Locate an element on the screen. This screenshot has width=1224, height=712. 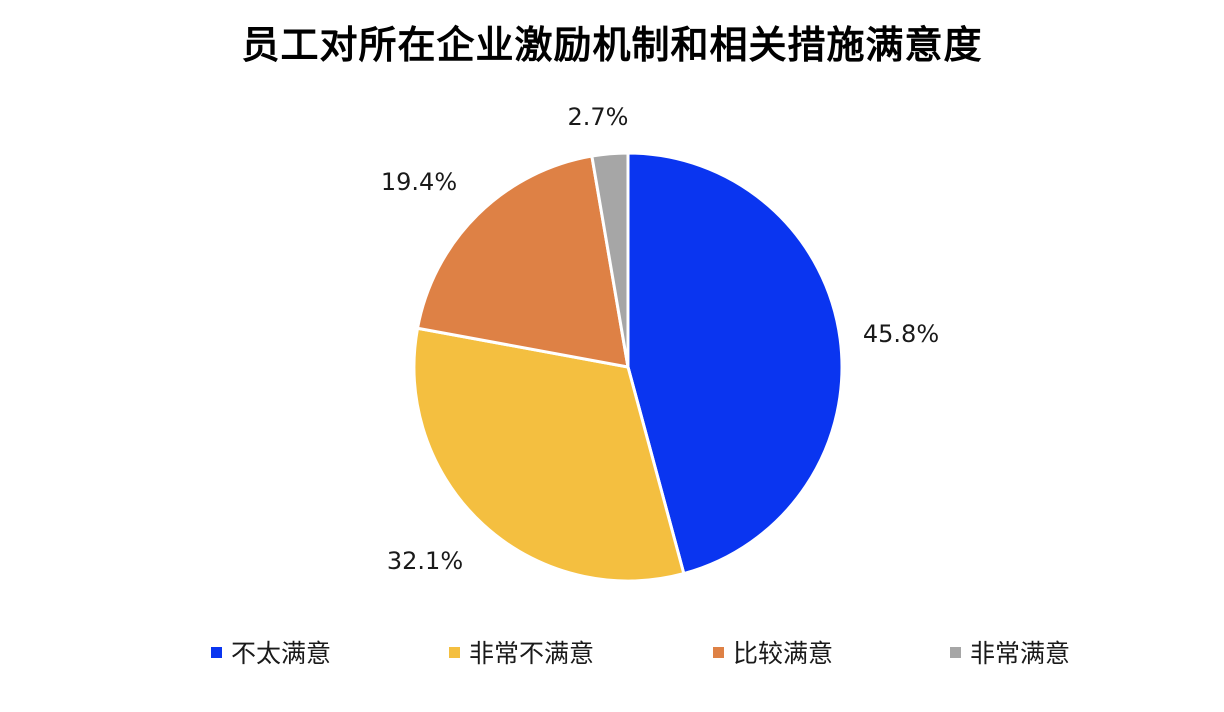
legend-item-3: 比较满意 is located at coordinates (773, 652).